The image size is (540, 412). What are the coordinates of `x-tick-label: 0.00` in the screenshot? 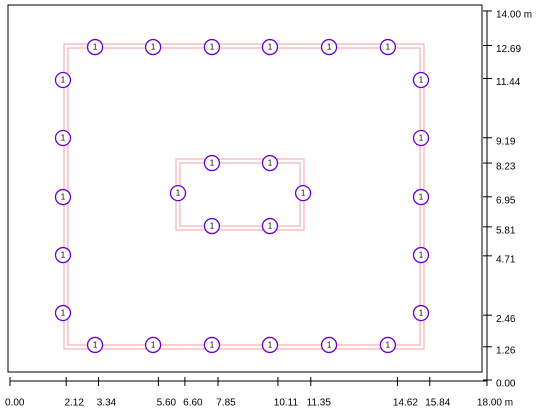 It's located at (15, 403).